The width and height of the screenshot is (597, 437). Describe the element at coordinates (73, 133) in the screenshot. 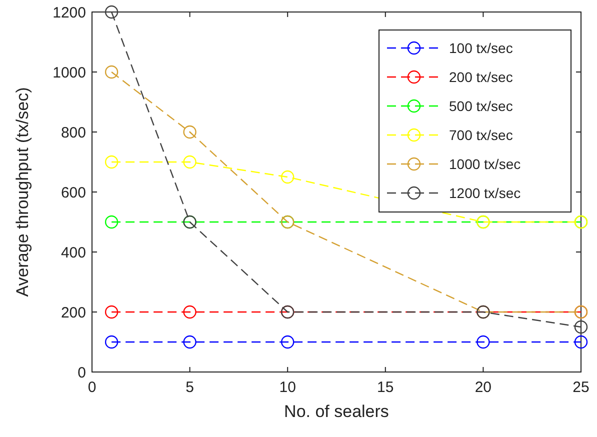

I see `y-tick-label: 800` at that location.